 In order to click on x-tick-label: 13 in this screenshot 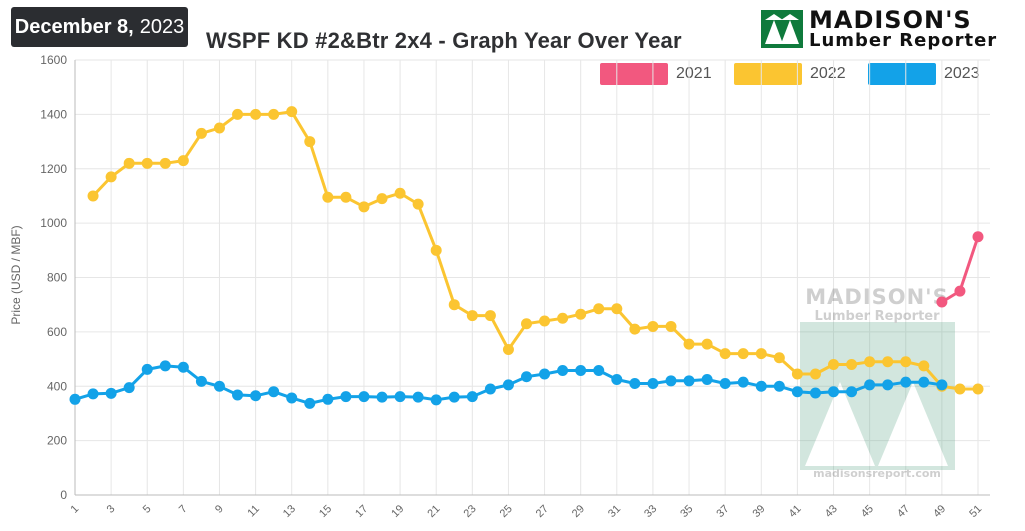, I will do `click(289, 511)`.